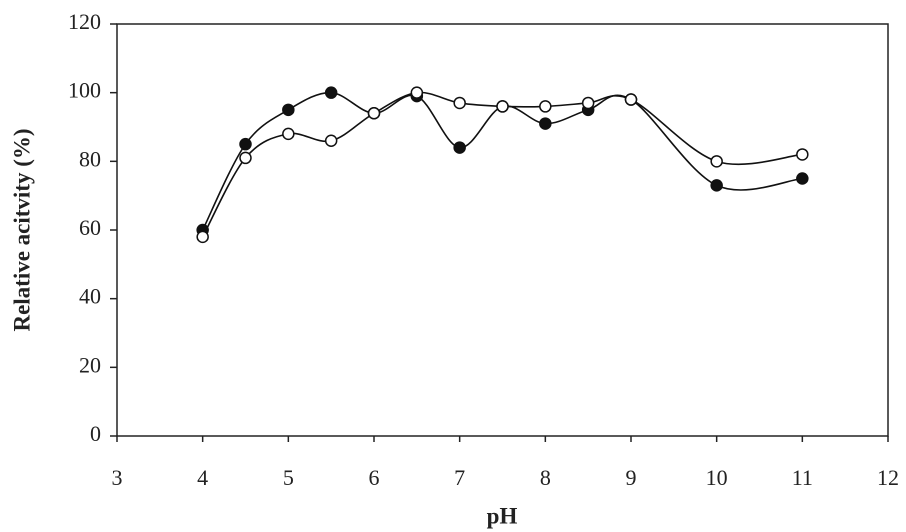 Image resolution: width=906 pixels, height=532 pixels. What do you see at coordinates (545, 477) in the screenshot?
I see `x-tick-label: 8` at bounding box center [545, 477].